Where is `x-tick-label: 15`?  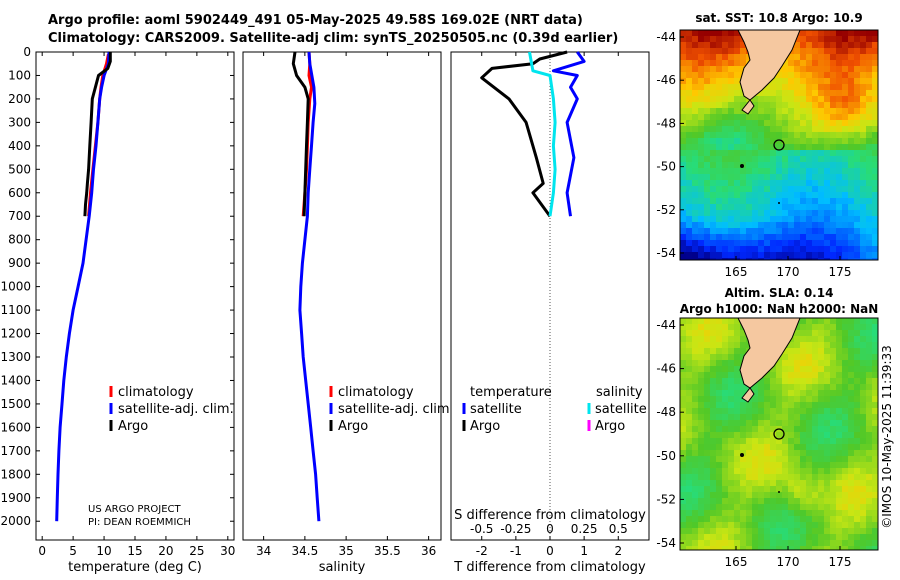 x-tick-label: 15 is located at coordinates (134, 551).